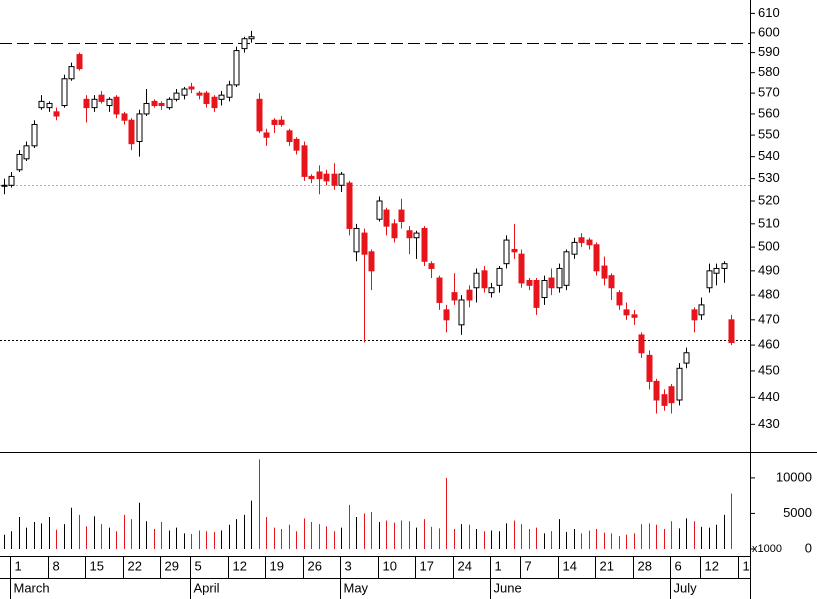  What do you see at coordinates (808, 547) in the screenshot?
I see `volume-tick-label: 0` at bounding box center [808, 547].